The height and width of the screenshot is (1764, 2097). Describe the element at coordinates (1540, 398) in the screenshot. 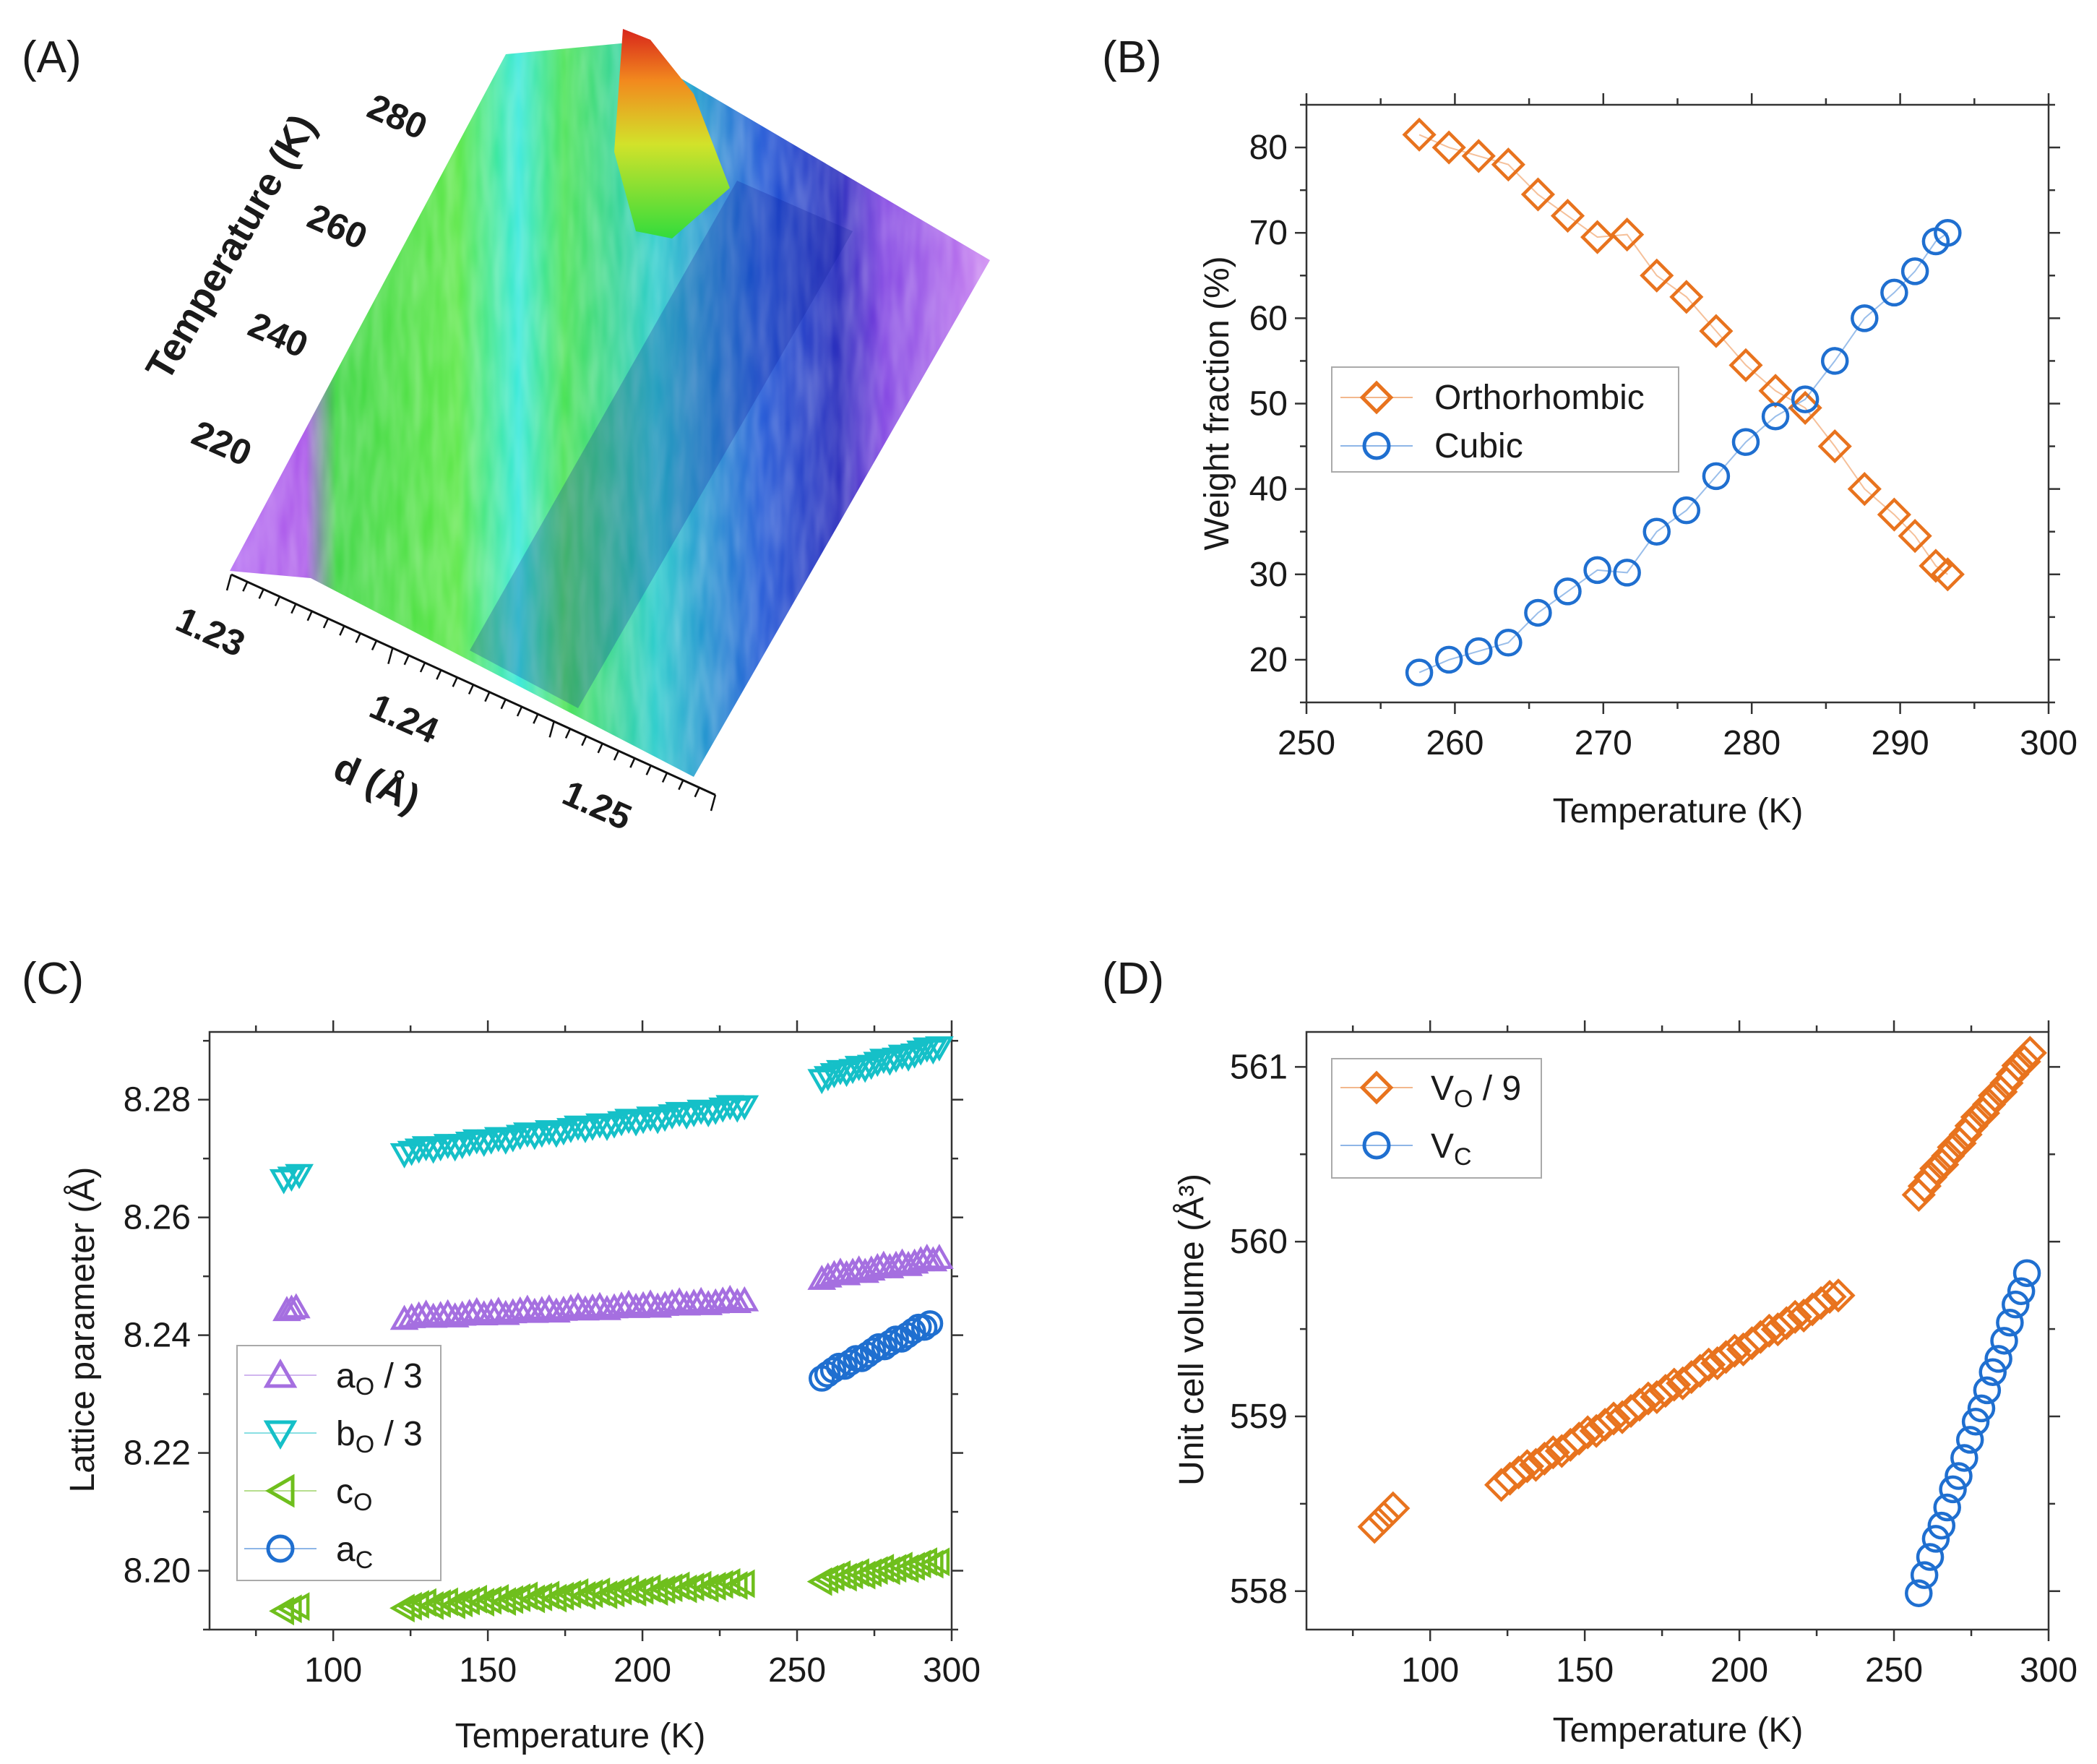

I see `legend-label-orthorhombic: Orthorhombic` at that location.